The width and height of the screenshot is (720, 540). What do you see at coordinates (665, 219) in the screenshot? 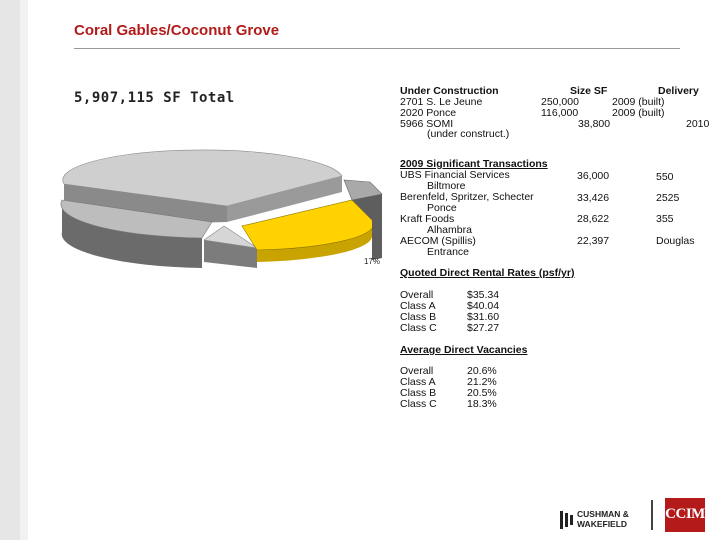
I see `transaction-addr: 355` at bounding box center [665, 219].